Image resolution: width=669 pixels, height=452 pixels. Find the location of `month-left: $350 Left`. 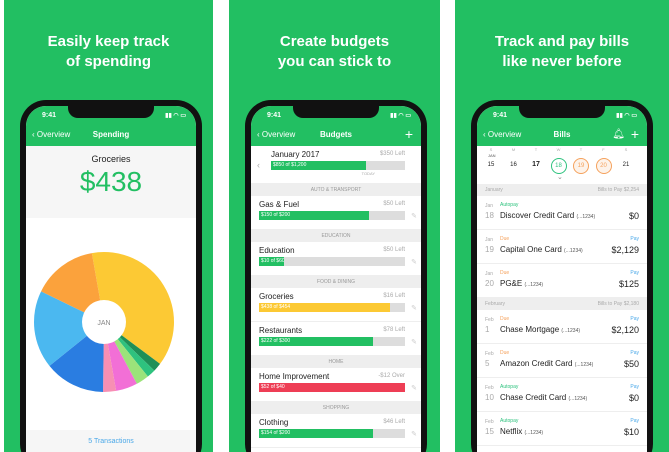

month-left: $350 Left is located at coordinates (392, 154).